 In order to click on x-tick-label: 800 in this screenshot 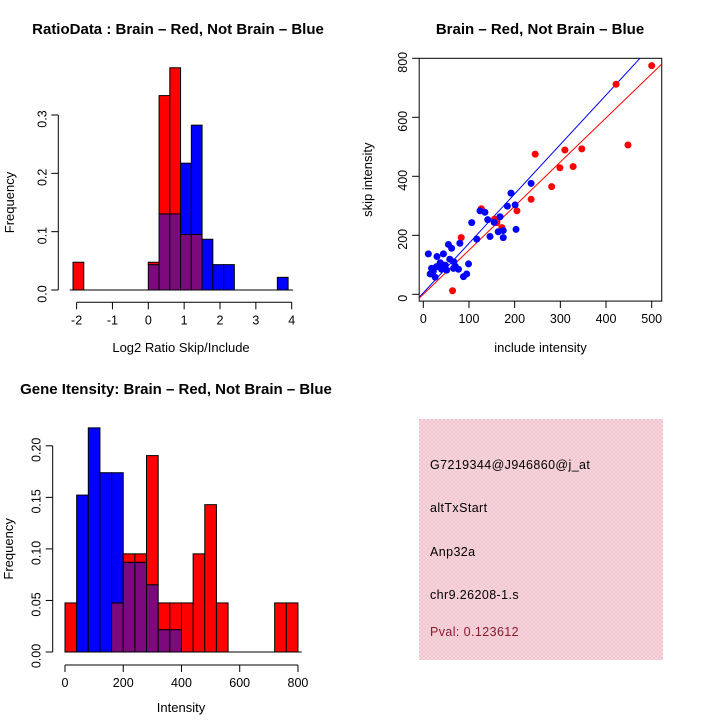, I will do `click(298, 683)`.